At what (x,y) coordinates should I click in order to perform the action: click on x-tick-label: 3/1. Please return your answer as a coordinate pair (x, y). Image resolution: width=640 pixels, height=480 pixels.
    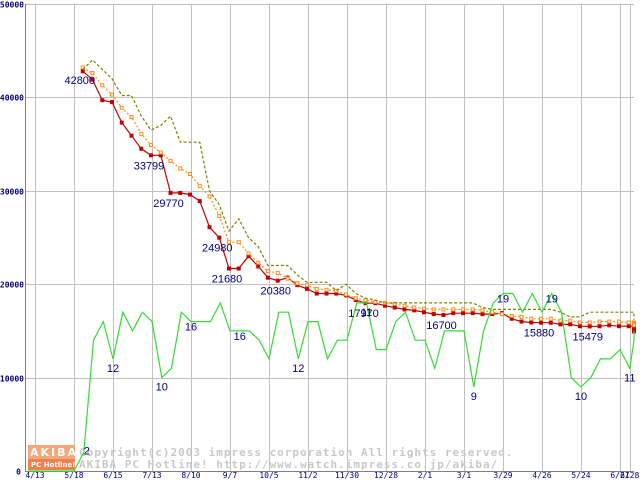
    Looking at the image, I should click on (464, 475).